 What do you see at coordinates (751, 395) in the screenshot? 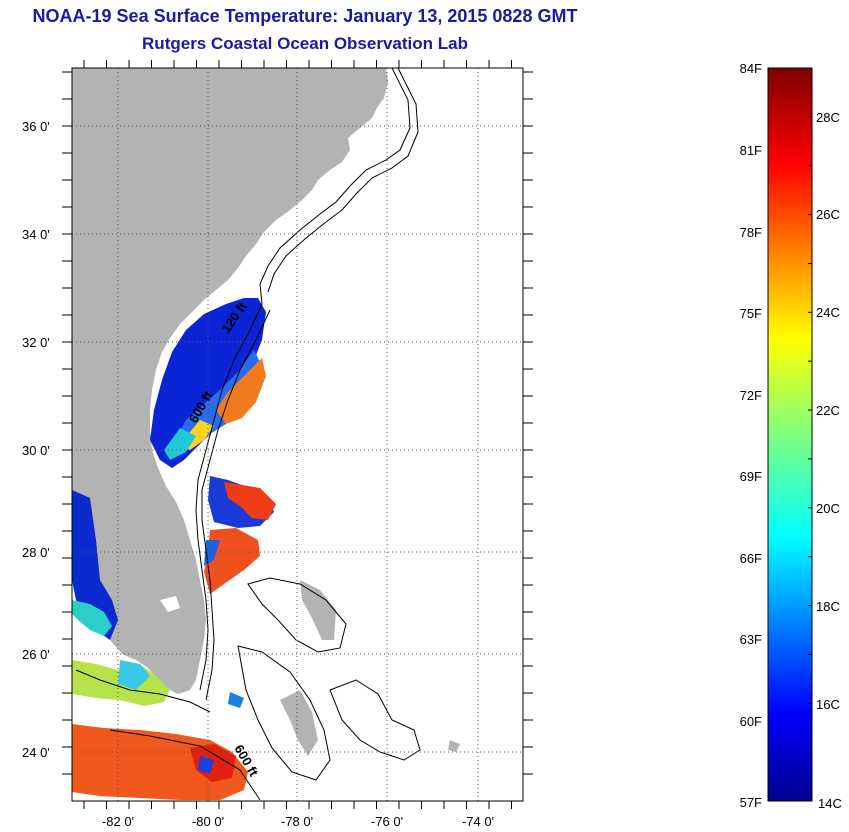
I see `colorbar-f-72: 72F` at bounding box center [751, 395].